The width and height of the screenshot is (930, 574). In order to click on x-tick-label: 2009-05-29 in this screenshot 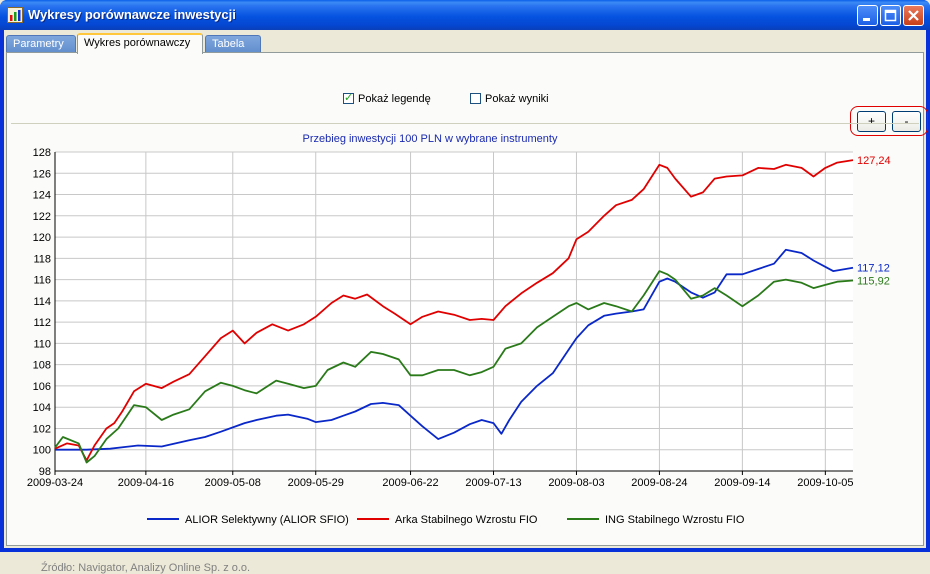, I will do `click(316, 483)`.